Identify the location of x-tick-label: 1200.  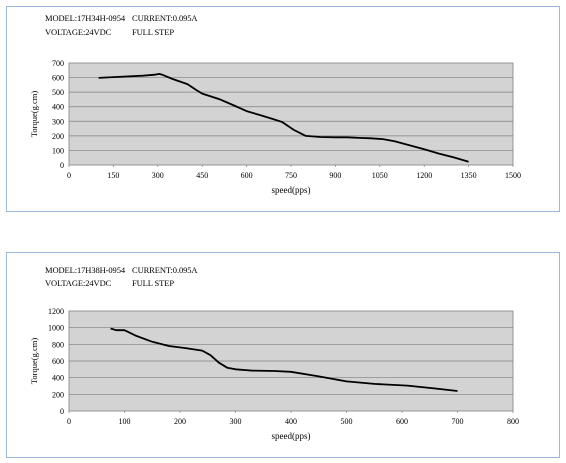
(424, 175).